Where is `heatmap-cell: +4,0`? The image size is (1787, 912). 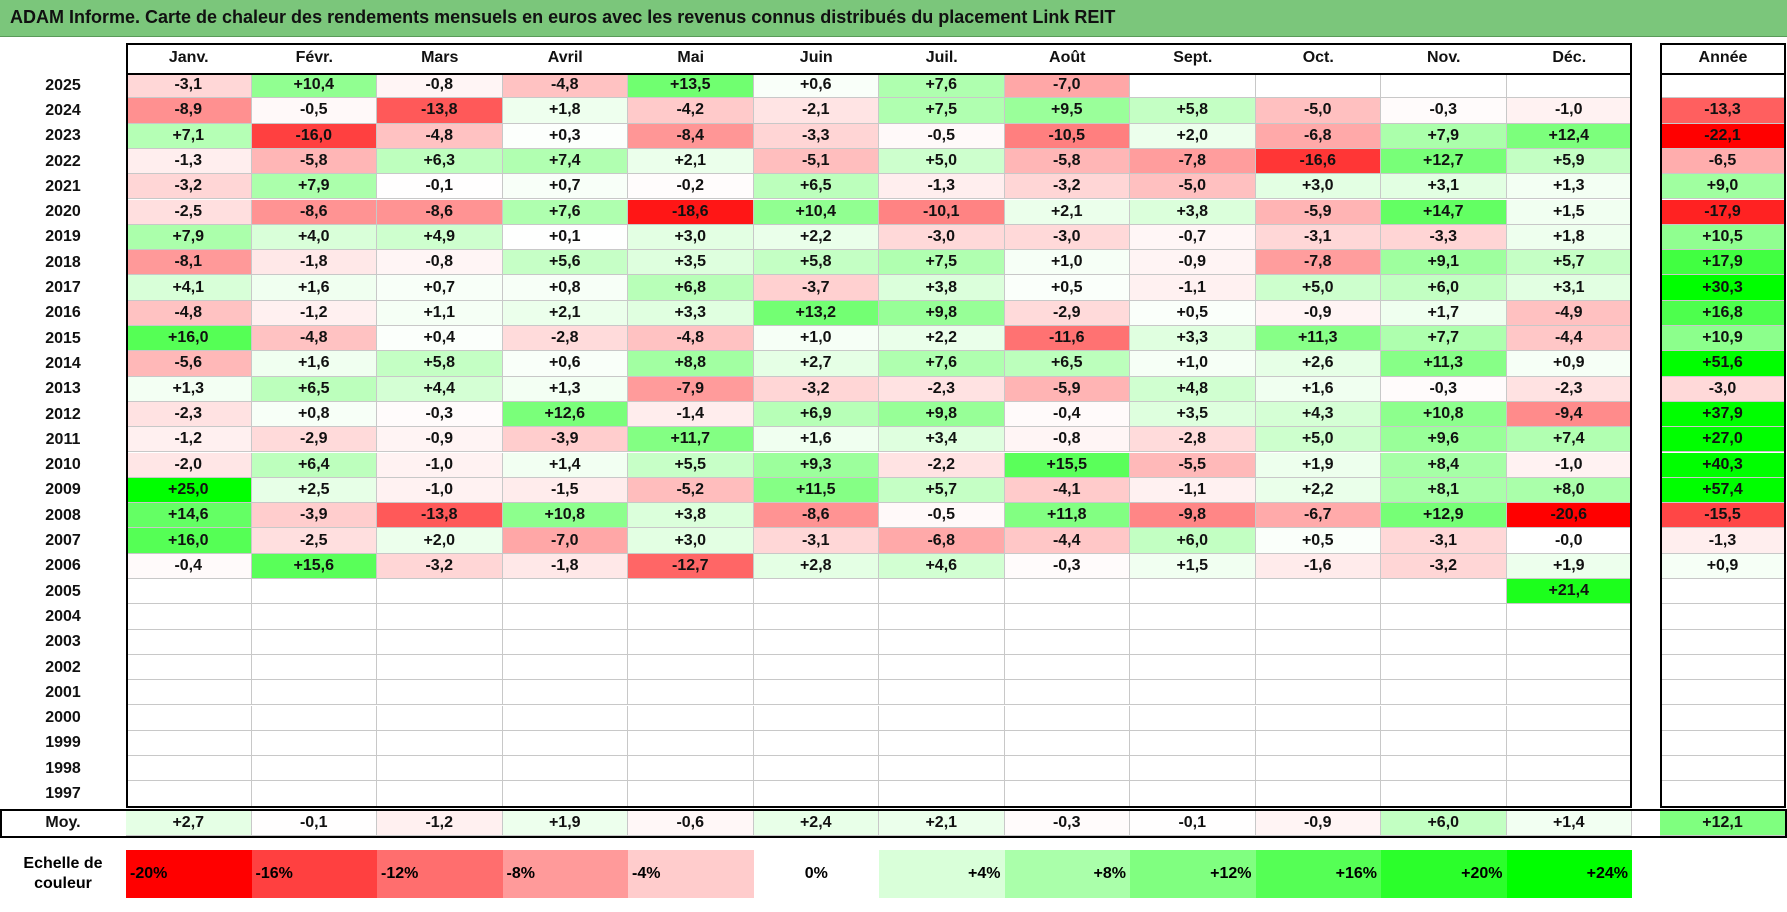 heatmap-cell: +4,0 is located at coordinates (314, 237).